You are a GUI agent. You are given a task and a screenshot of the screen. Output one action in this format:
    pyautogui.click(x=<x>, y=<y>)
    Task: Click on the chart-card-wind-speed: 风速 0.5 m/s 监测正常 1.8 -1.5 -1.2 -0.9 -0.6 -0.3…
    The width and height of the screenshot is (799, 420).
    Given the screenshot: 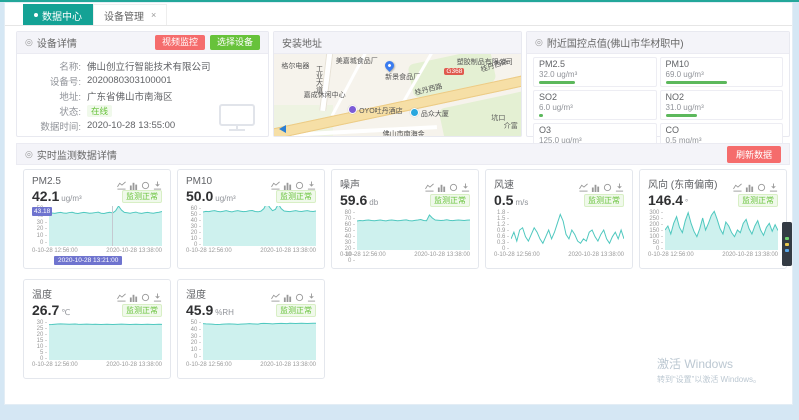 What is the action you would take?
    pyautogui.click(x=559, y=219)
    